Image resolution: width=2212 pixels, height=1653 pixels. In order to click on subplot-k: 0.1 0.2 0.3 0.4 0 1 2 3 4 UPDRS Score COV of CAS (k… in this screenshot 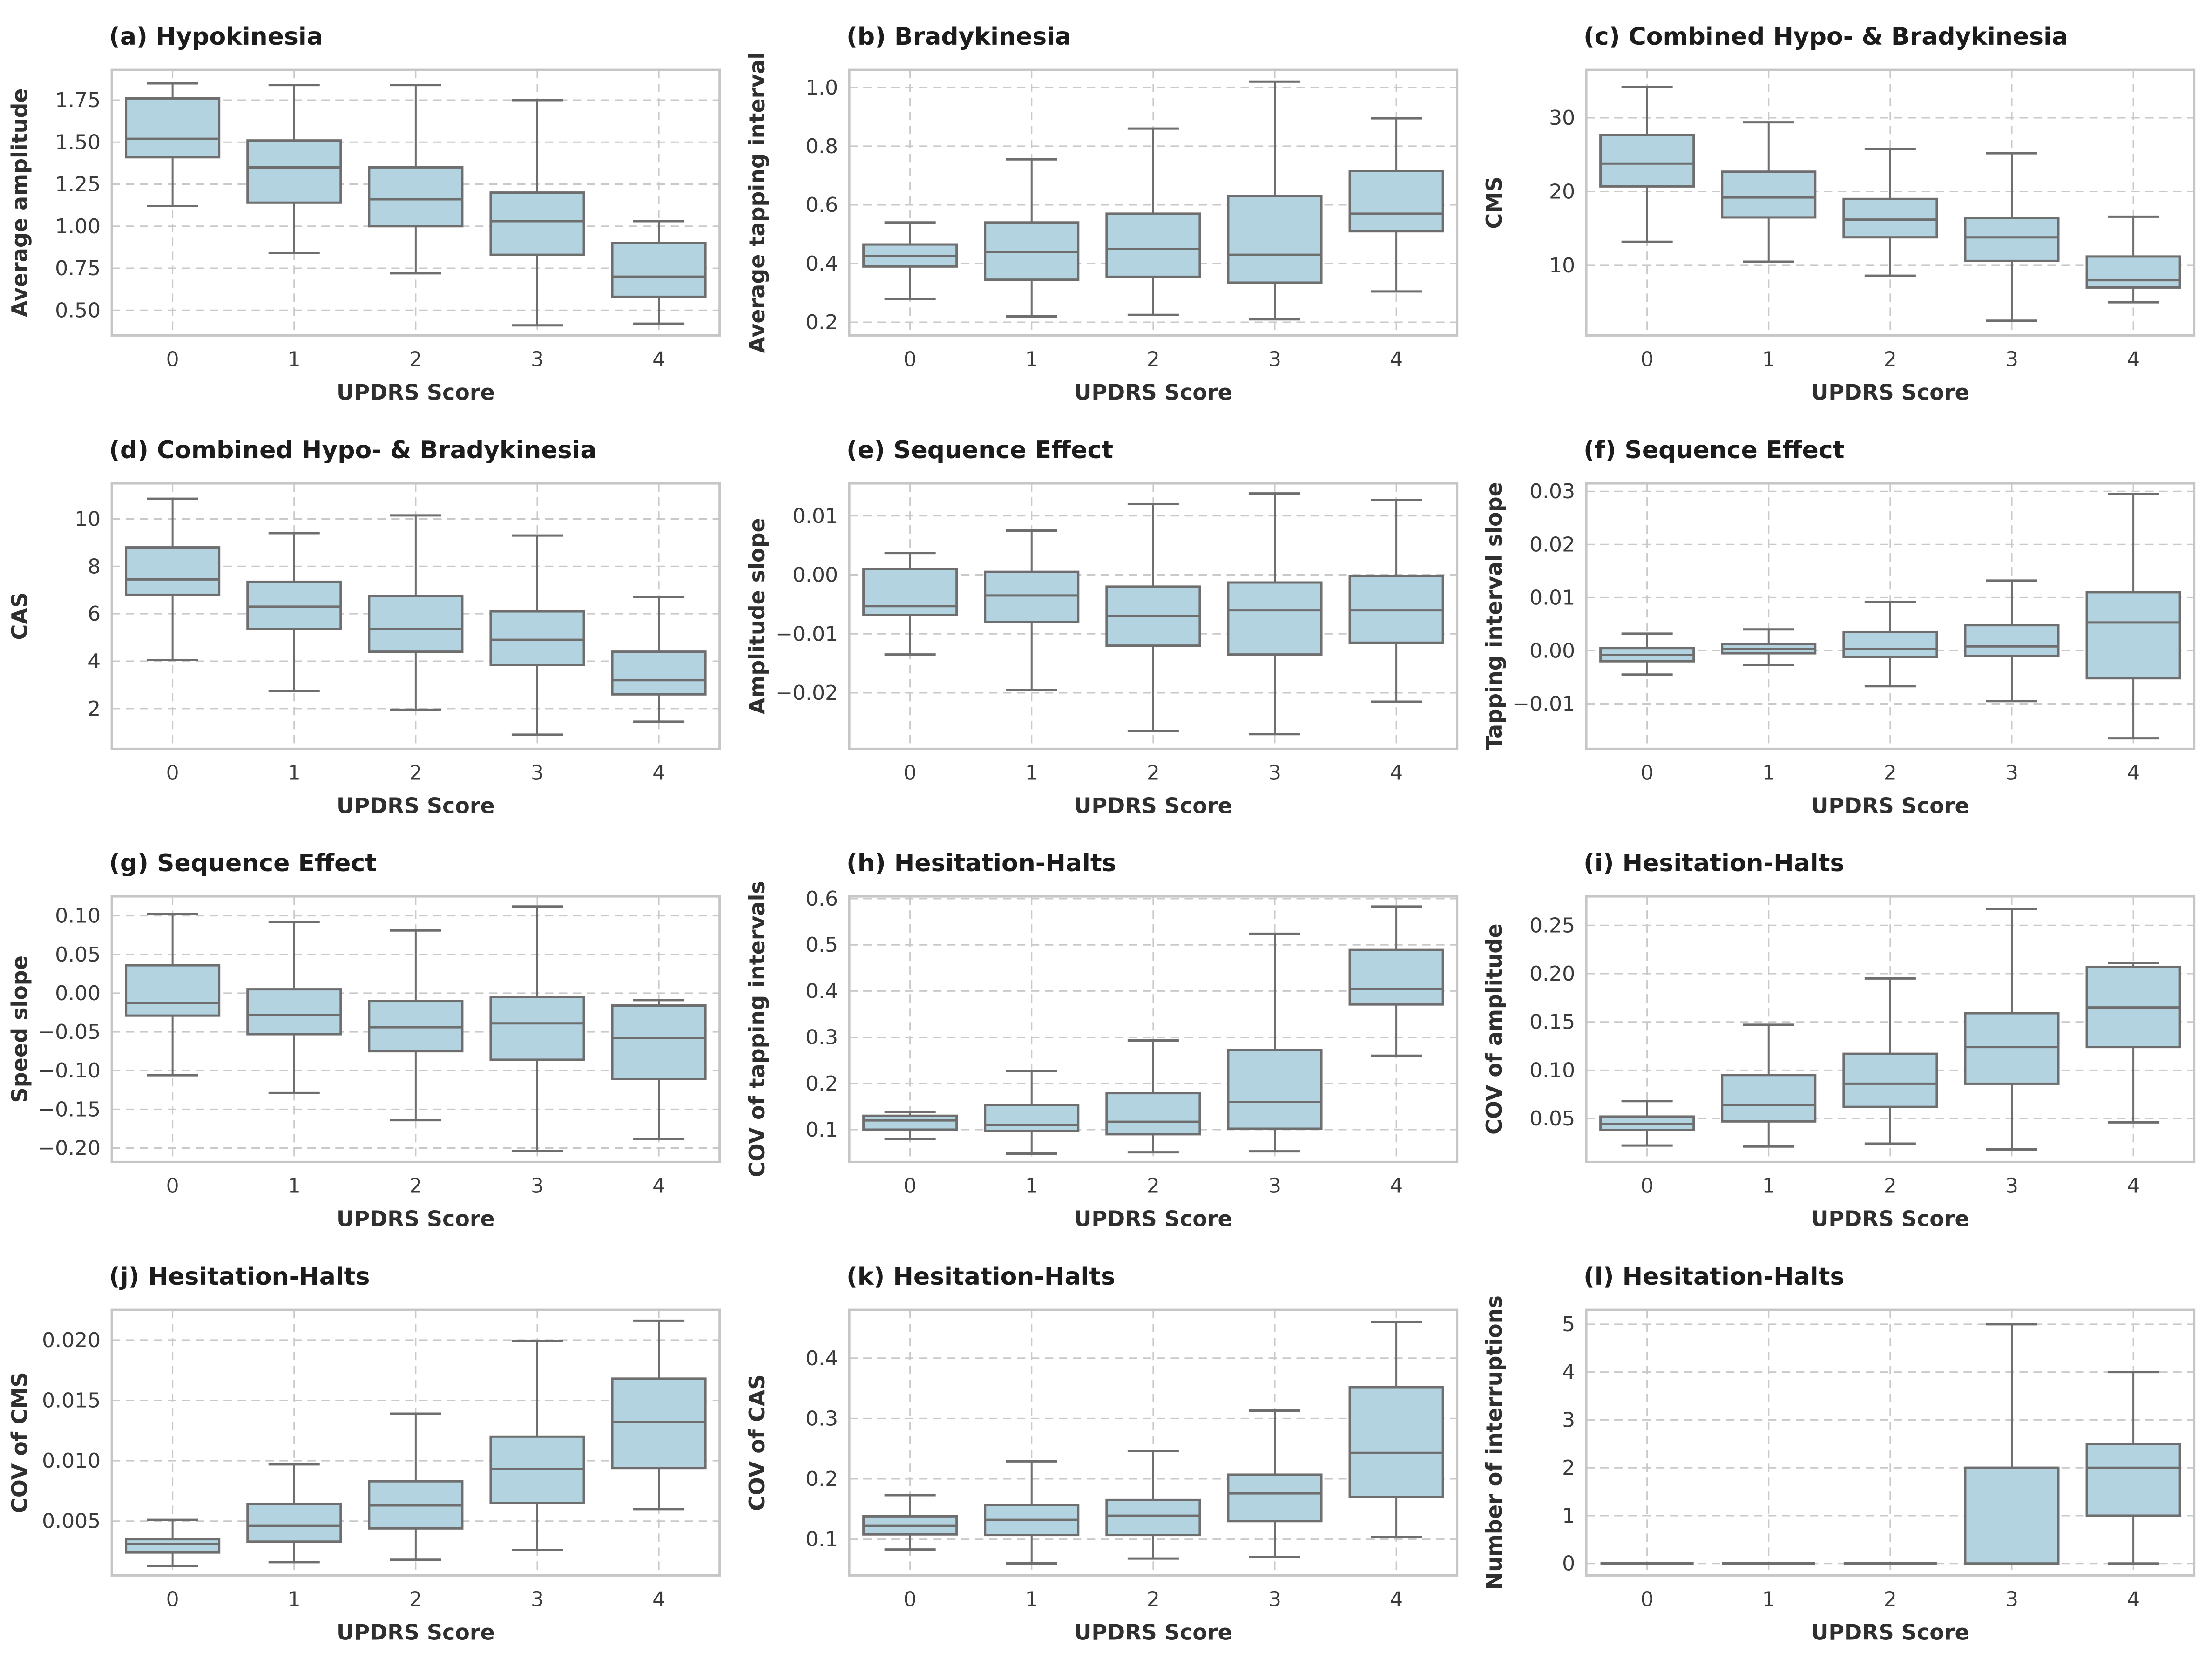, I will do `click(1106, 1447)`.